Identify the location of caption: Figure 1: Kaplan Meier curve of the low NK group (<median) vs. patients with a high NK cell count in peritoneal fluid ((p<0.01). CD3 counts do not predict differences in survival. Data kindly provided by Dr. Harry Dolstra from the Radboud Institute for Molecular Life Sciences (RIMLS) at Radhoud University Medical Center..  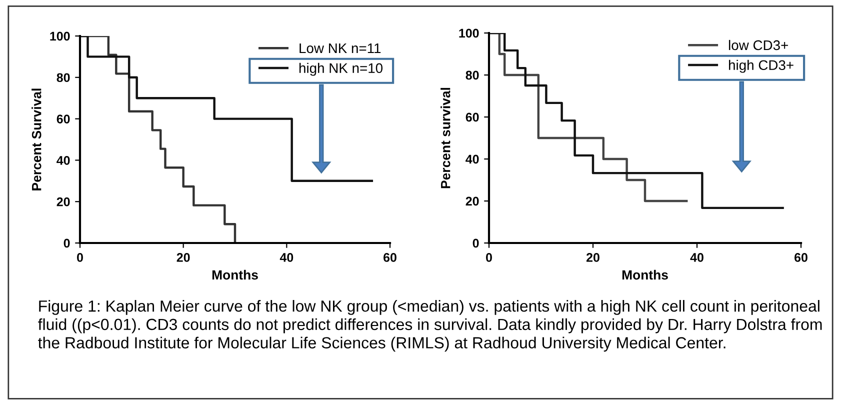
(430, 326).